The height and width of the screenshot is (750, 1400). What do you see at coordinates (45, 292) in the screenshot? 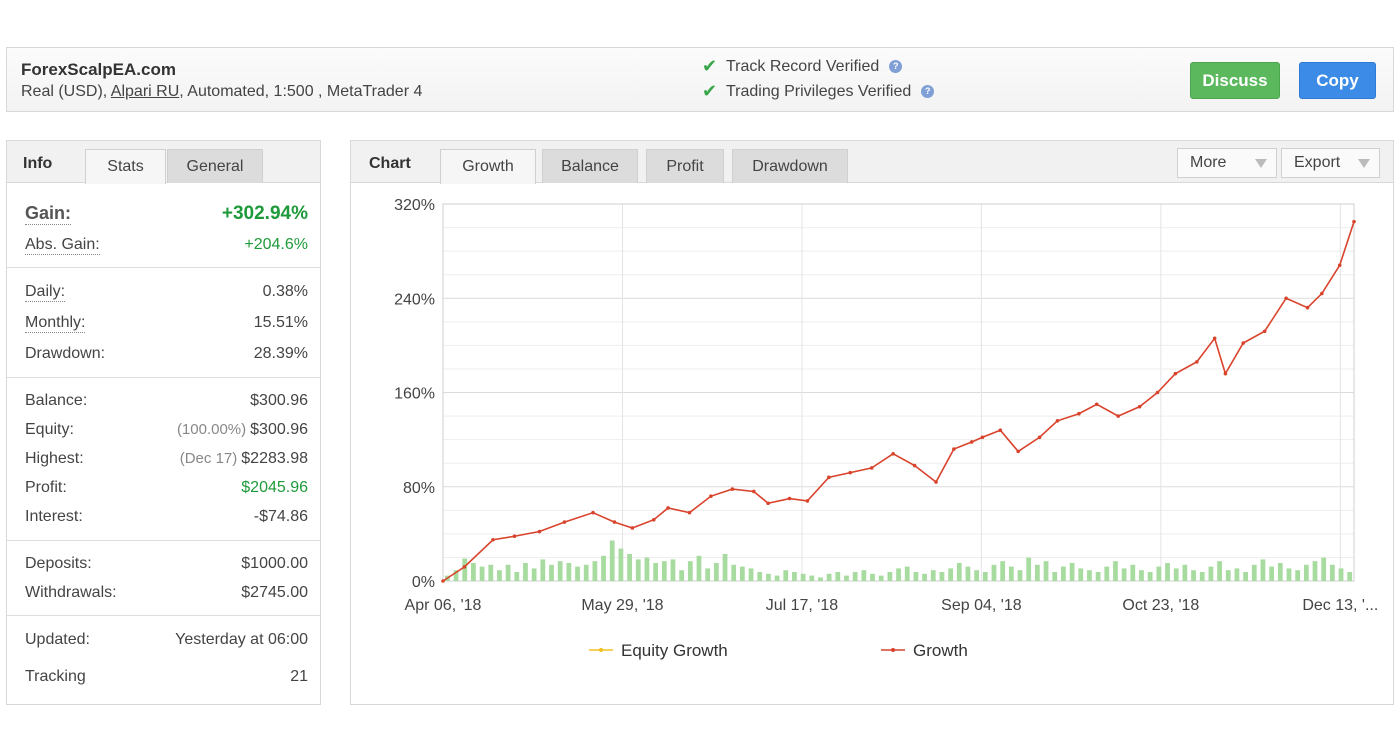
I see `daily-label: Daily:` at bounding box center [45, 292].